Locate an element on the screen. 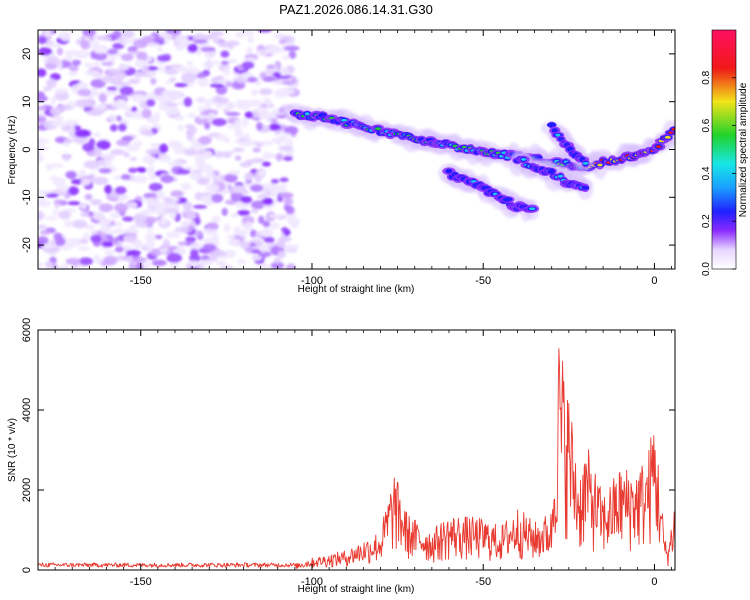 The image size is (750, 600). snr-ytick-label: 0 is located at coordinates (27, 570).